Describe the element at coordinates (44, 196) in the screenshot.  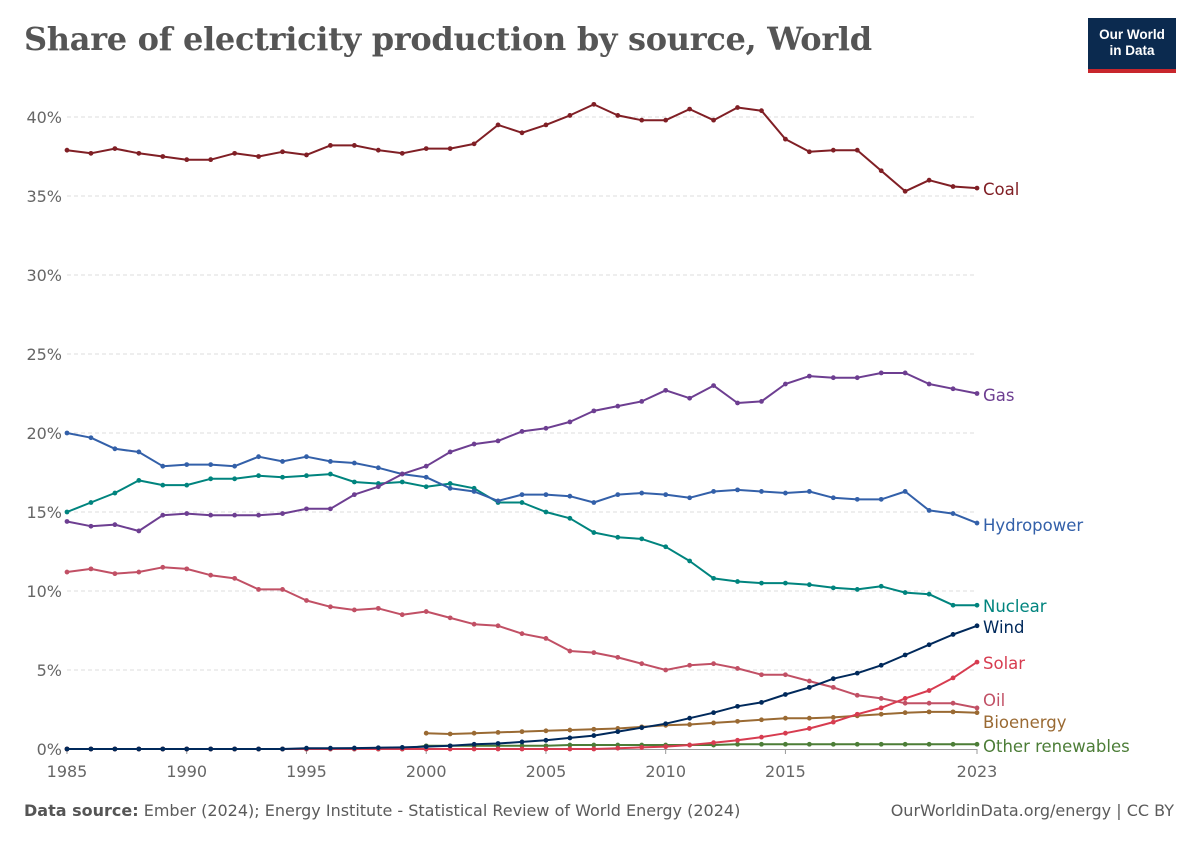
I see `y-tick-label: 35%` at that location.